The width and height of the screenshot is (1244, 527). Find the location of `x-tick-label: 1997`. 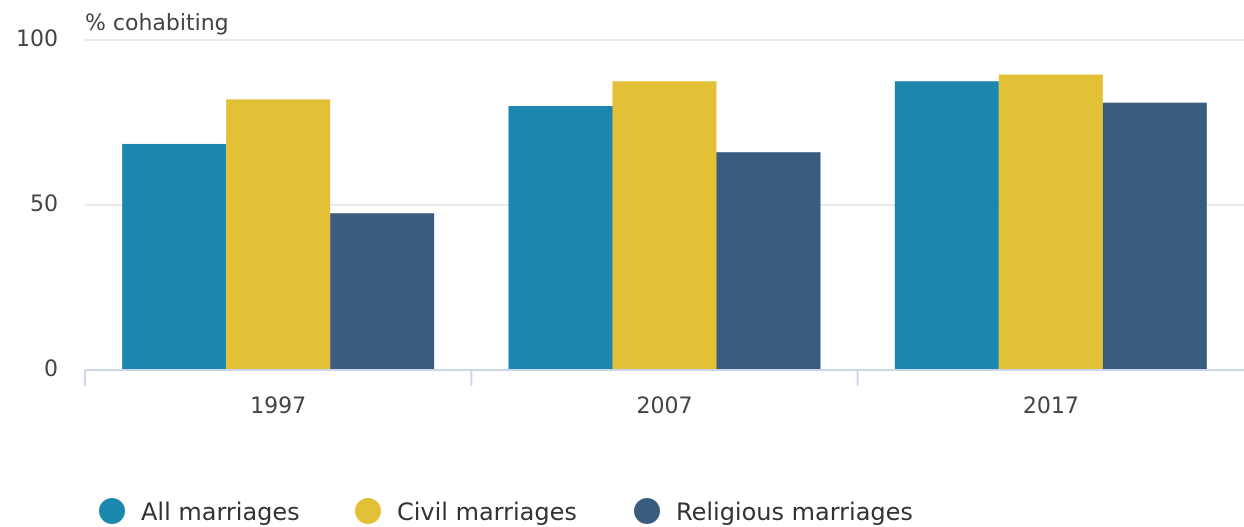

x-tick-label: 1997 is located at coordinates (278, 406).